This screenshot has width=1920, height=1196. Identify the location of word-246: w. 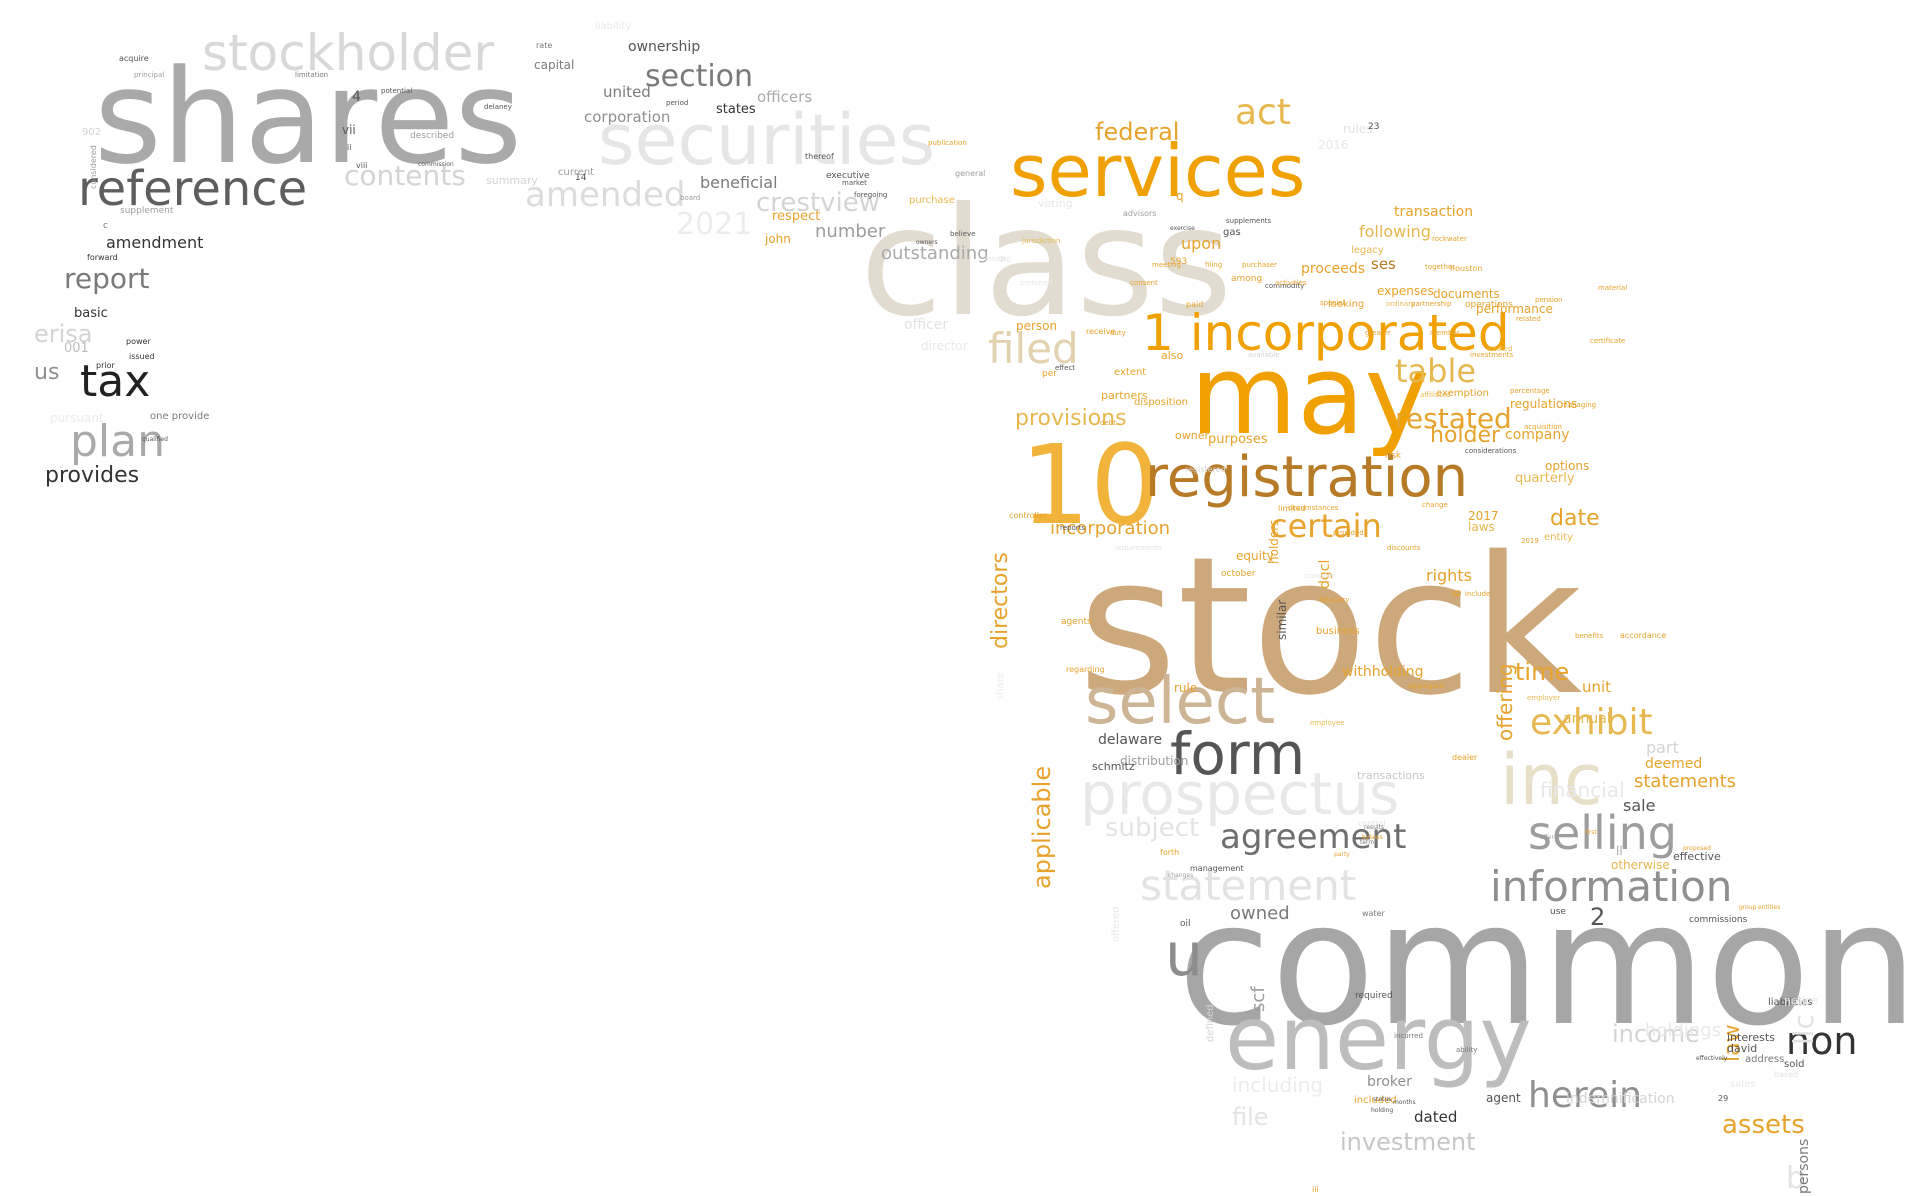
(1349, 423).